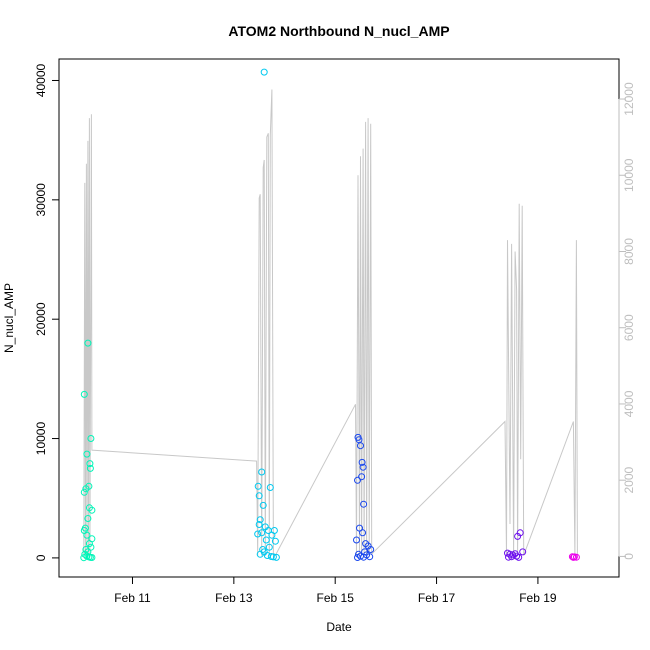 Image resolution: width=650 pixels, height=650 pixels. Describe the element at coordinates (41, 200) in the screenshot. I see `y-tick-label: 30000` at that location.